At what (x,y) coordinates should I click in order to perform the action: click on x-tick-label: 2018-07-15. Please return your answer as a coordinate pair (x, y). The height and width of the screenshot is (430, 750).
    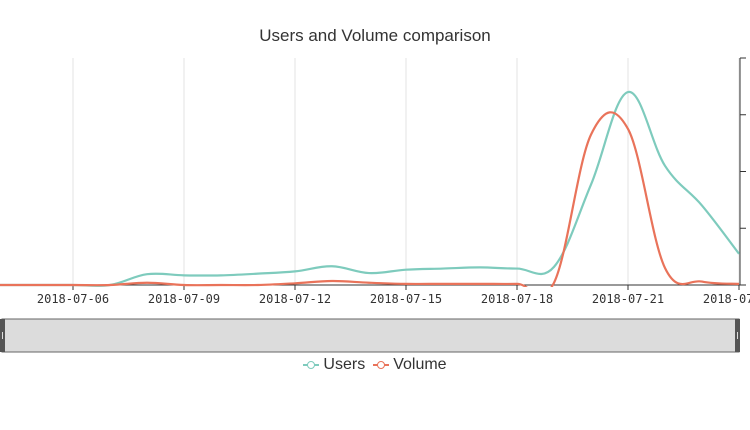
    Looking at the image, I should click on (406, 299).